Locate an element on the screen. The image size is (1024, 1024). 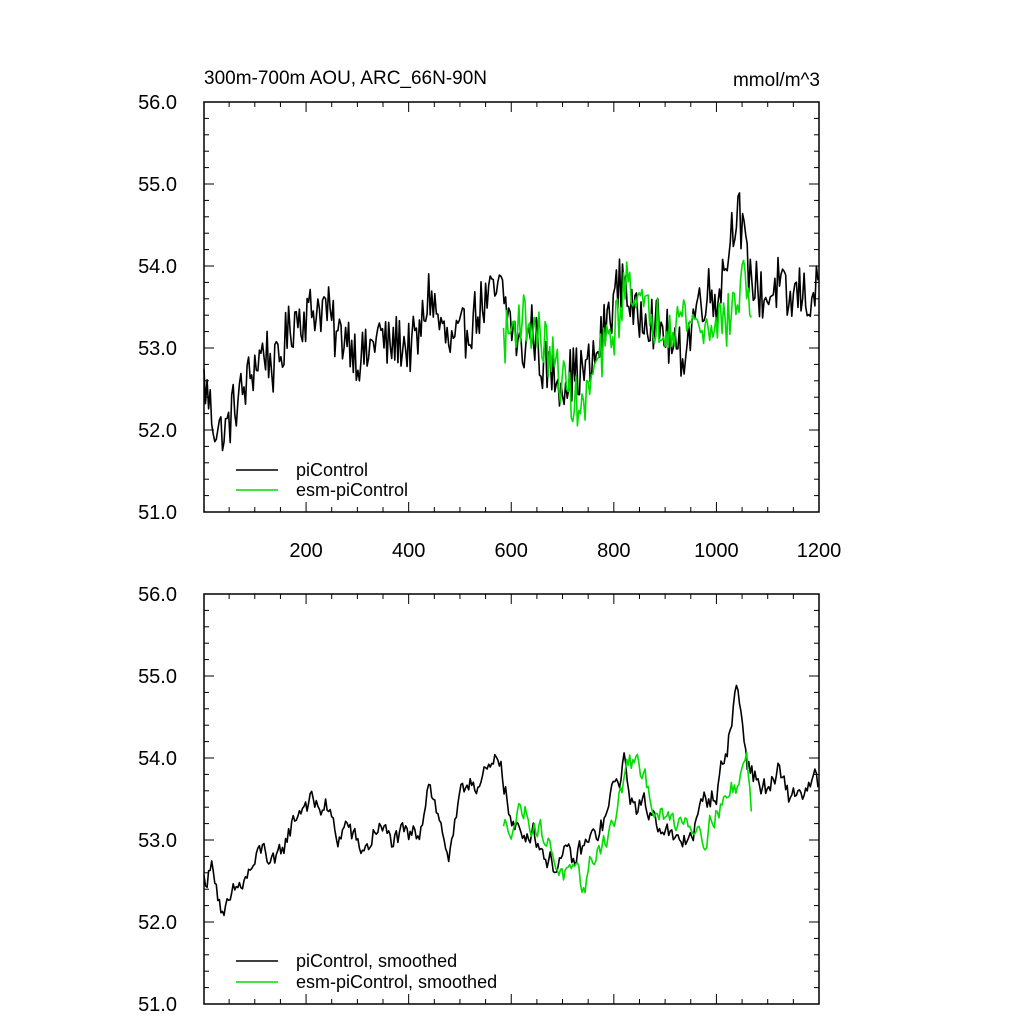
x-tick-label: 400 is located at coordinates (408, 551).